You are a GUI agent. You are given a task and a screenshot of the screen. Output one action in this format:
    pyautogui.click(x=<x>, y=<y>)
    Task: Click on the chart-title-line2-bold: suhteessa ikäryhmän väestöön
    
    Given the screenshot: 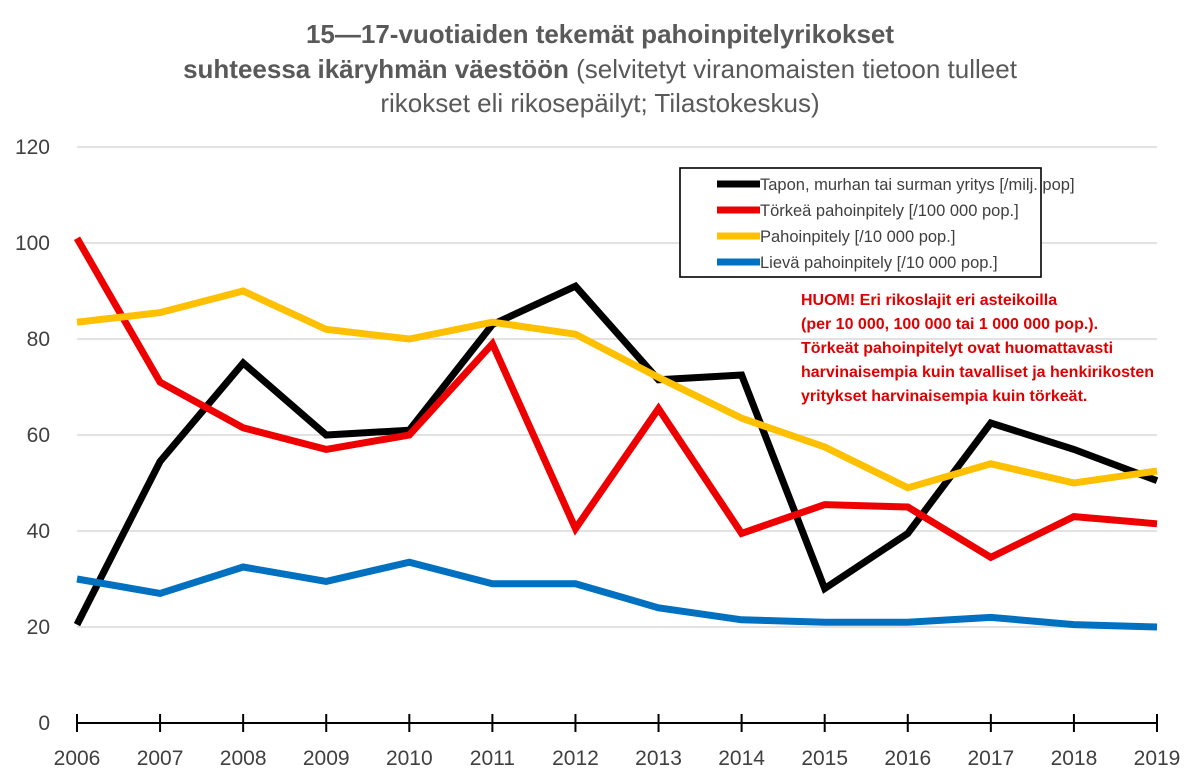 What is the action you would take?
    pyautogui.click(x=376, y=69)
    